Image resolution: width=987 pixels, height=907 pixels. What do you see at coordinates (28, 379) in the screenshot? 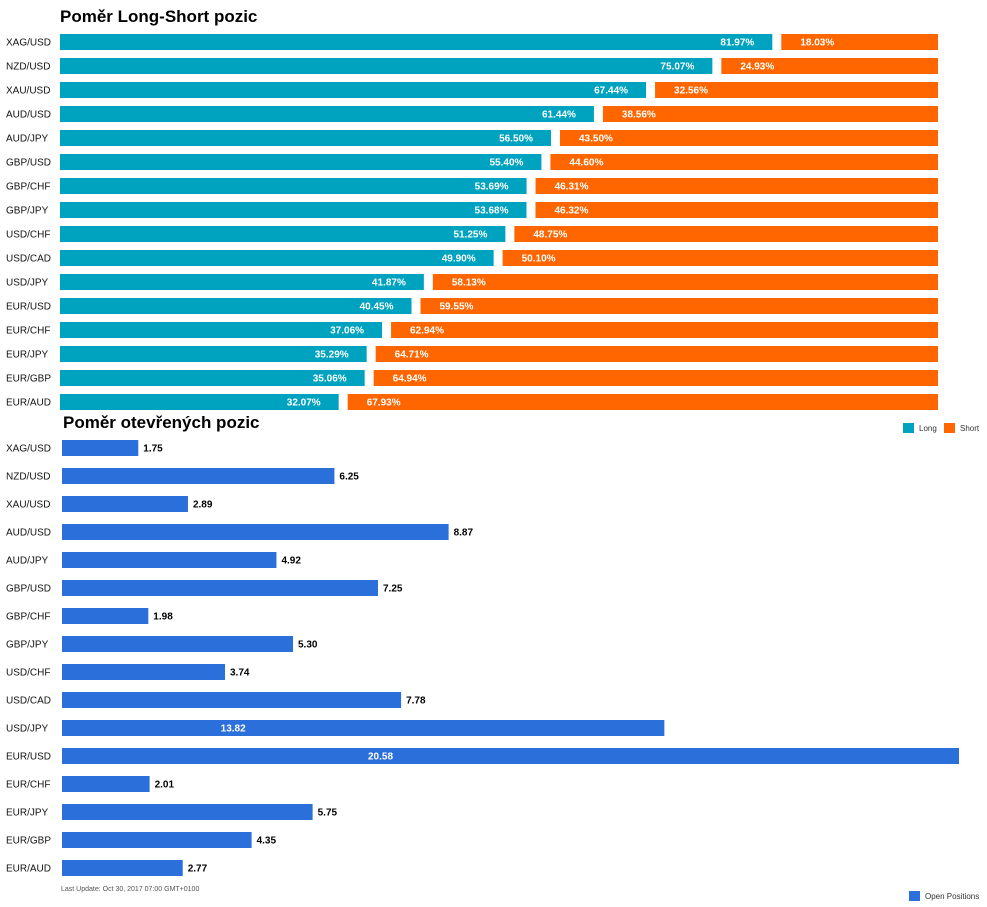
I see `ls-category-label-eur-gbp: EUR/GBP` at bounding box center [28, 379].